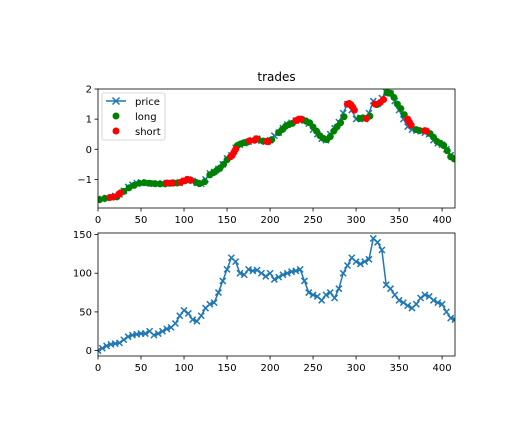  What do you see at coordinates (85, 312) in the screenshot?
I see `bottom-y-tick-label: 50` at bounding box center [85, 312].